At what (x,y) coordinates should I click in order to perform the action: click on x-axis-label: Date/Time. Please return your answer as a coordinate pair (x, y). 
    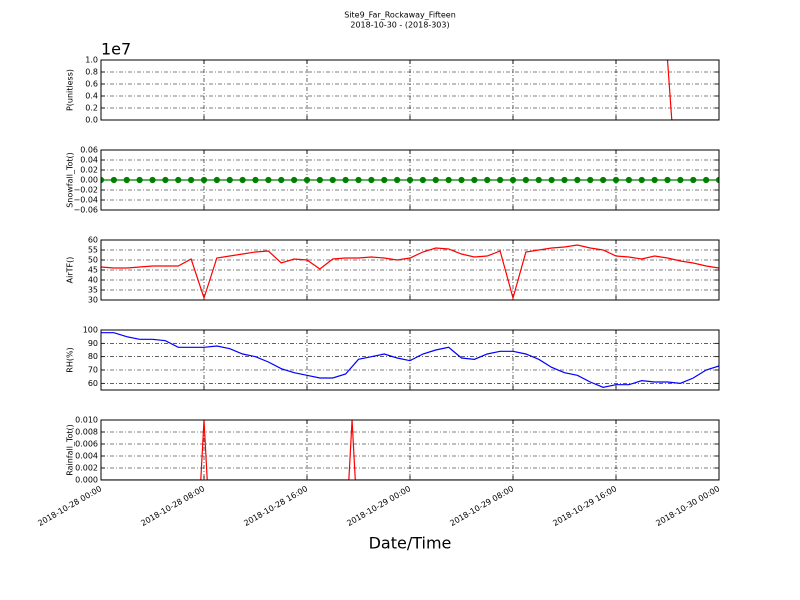
    Looking at the image, I should click on (410, 543).